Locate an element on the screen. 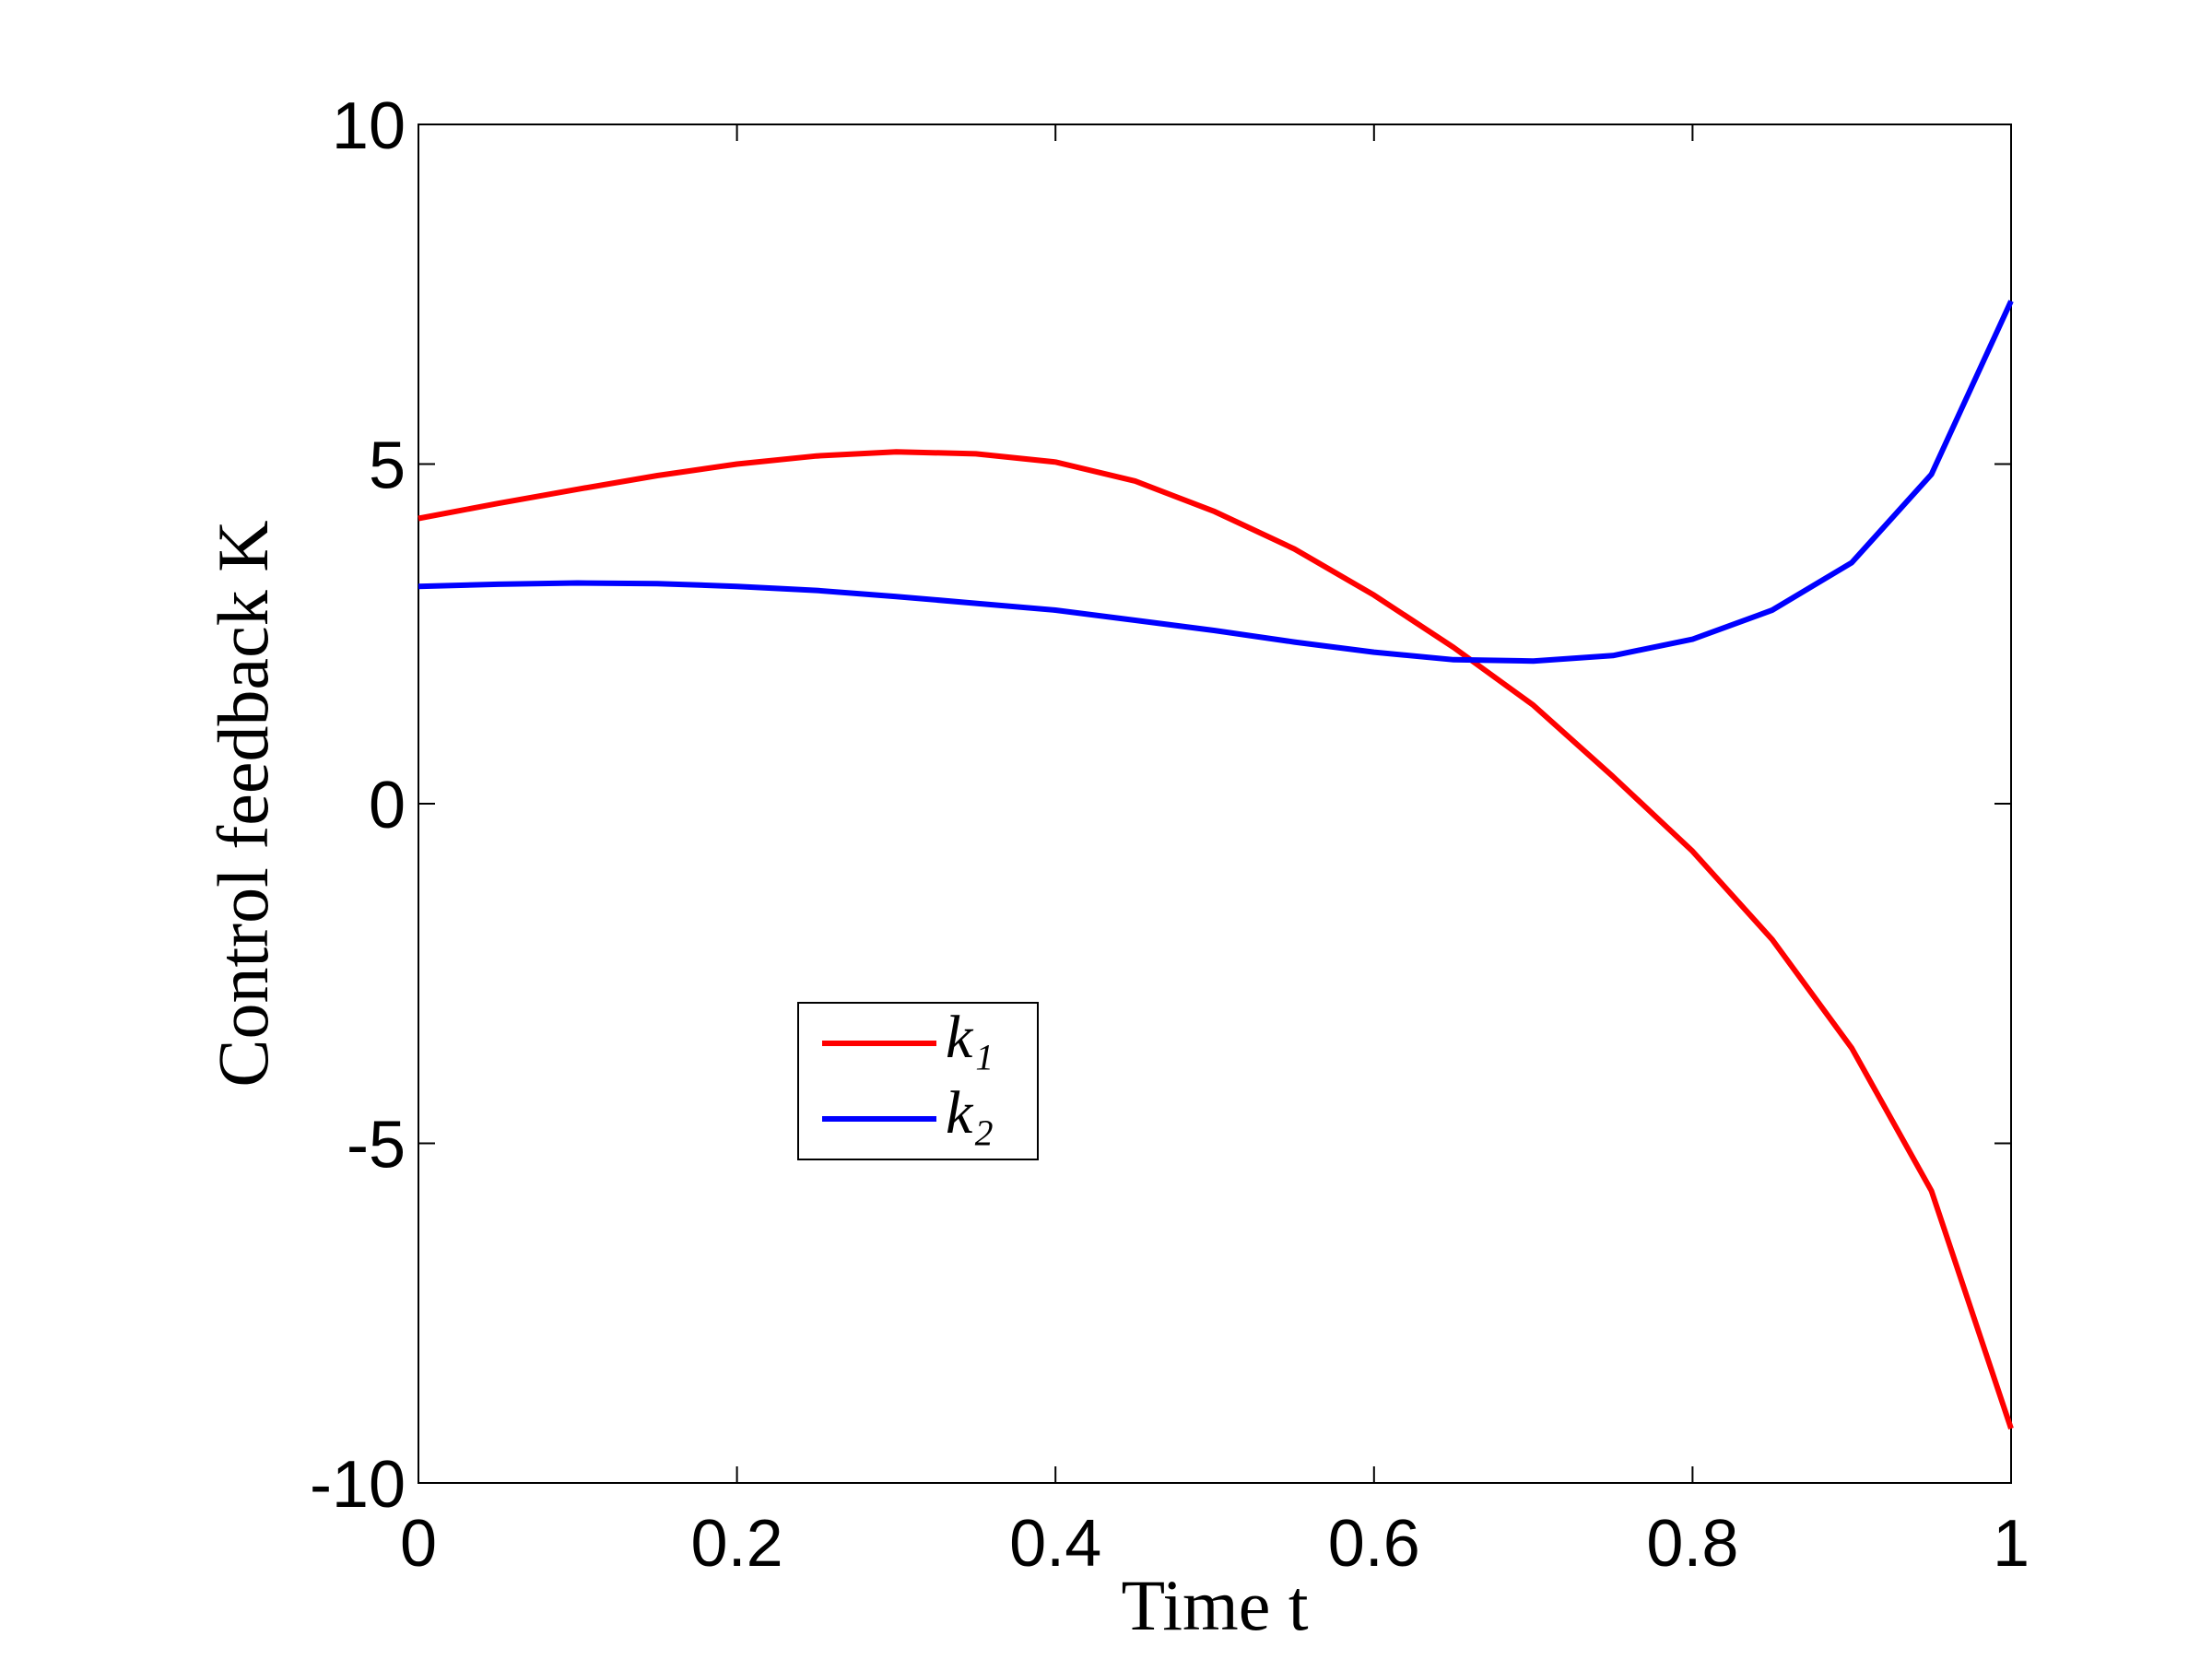 The height and width of the screenshot is (1659, 2212). y-tick-label: -10 is located at coordinates (358, 1485).